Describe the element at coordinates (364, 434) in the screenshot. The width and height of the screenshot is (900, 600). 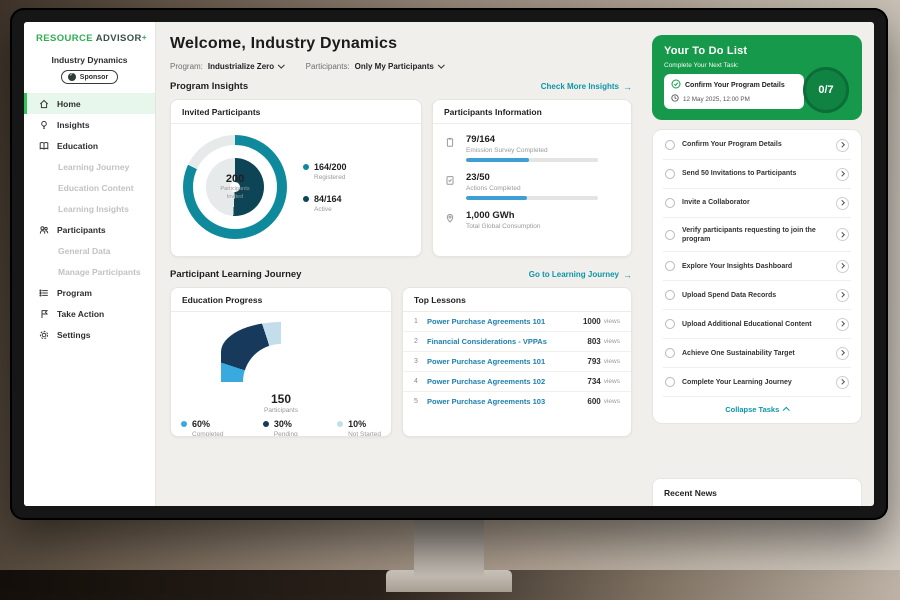
I see `legend-label: Not Started` at that location.